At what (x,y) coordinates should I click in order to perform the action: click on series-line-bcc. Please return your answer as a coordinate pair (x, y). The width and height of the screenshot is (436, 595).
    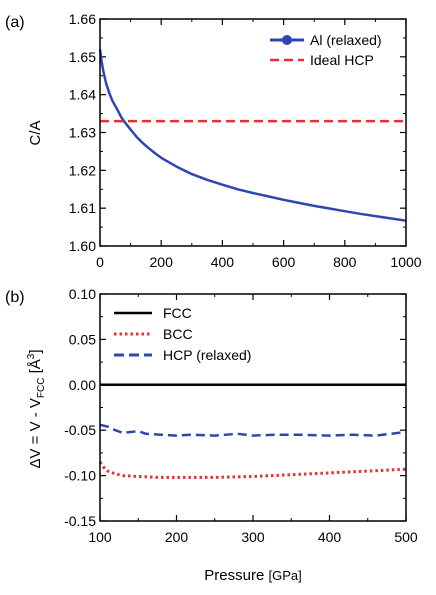
    Looking at the image, I should click on (252, 470).